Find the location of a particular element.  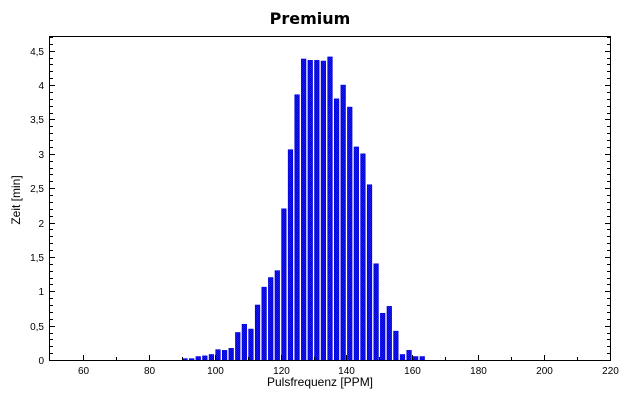

x-tick-label: 100 is located at coordinates (215, 371).